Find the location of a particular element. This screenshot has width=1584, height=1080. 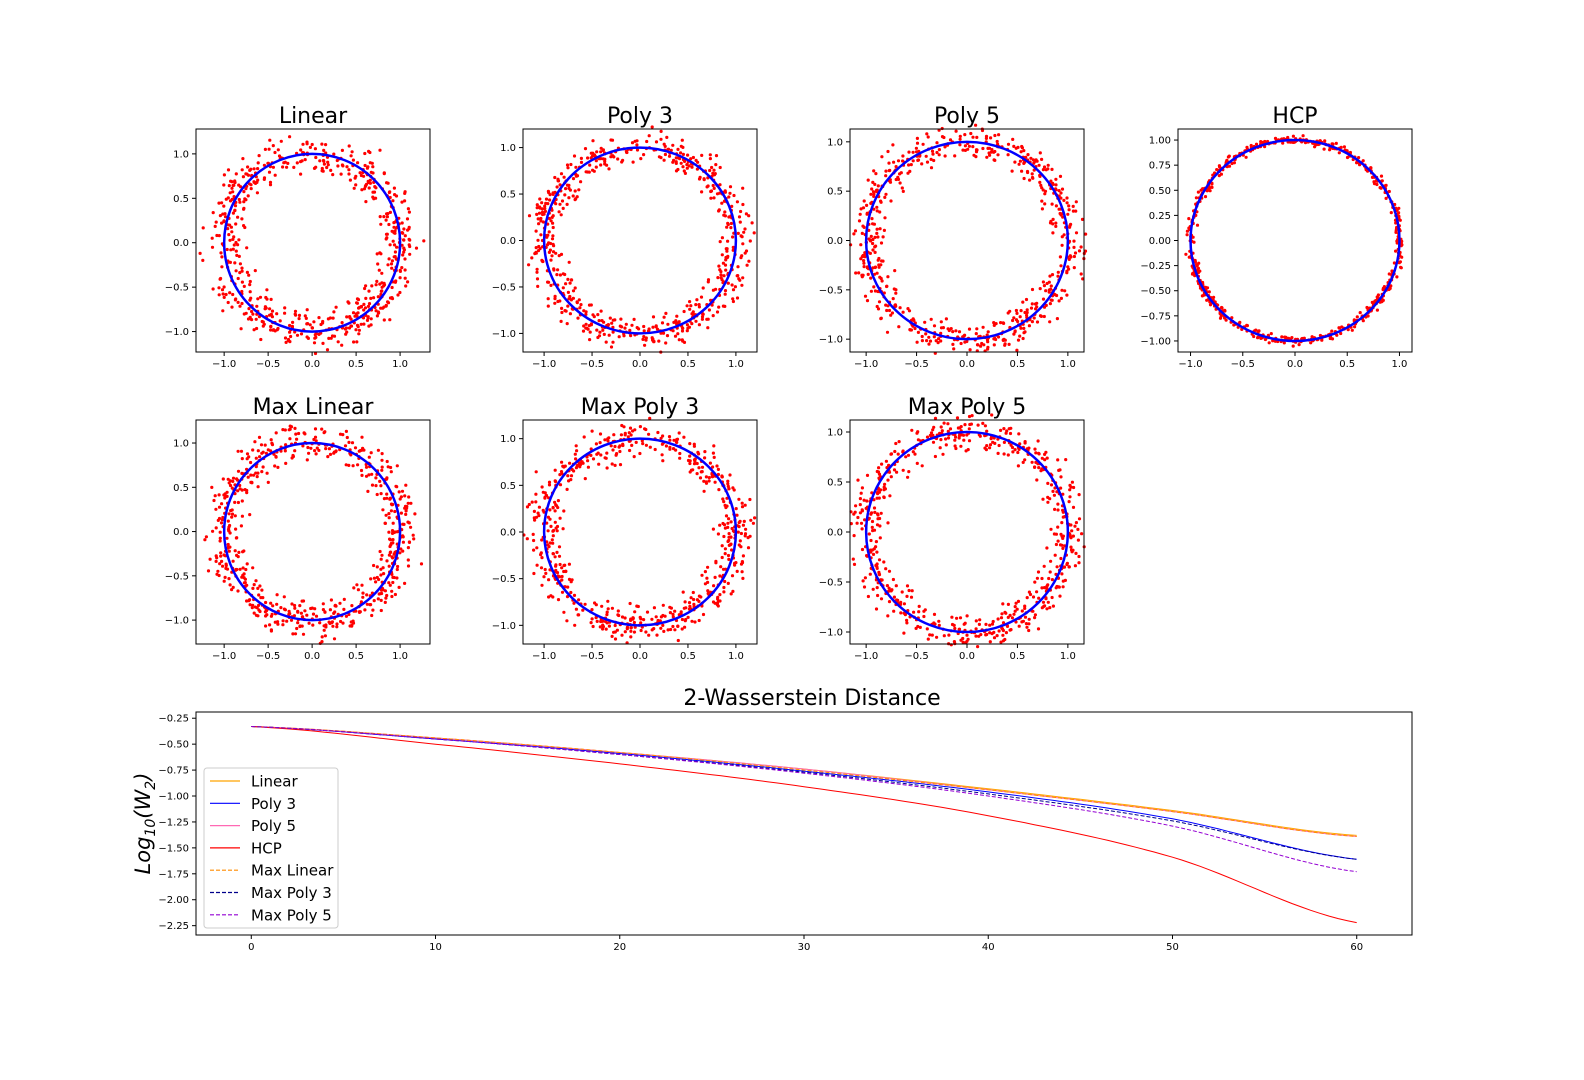

y-tick-label: 0.5 is located at coordinates (508, 195).